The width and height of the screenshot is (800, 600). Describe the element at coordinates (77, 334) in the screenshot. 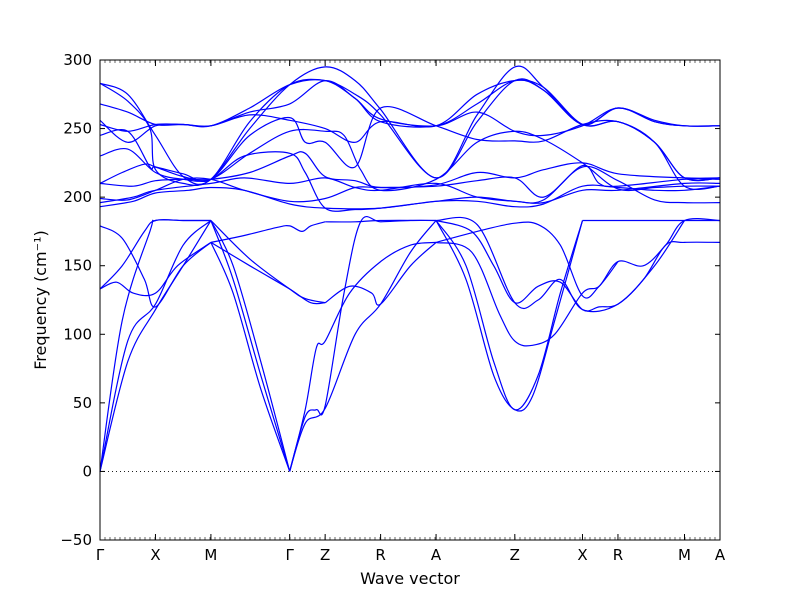

I see `y-tick-label: 100` at that location.